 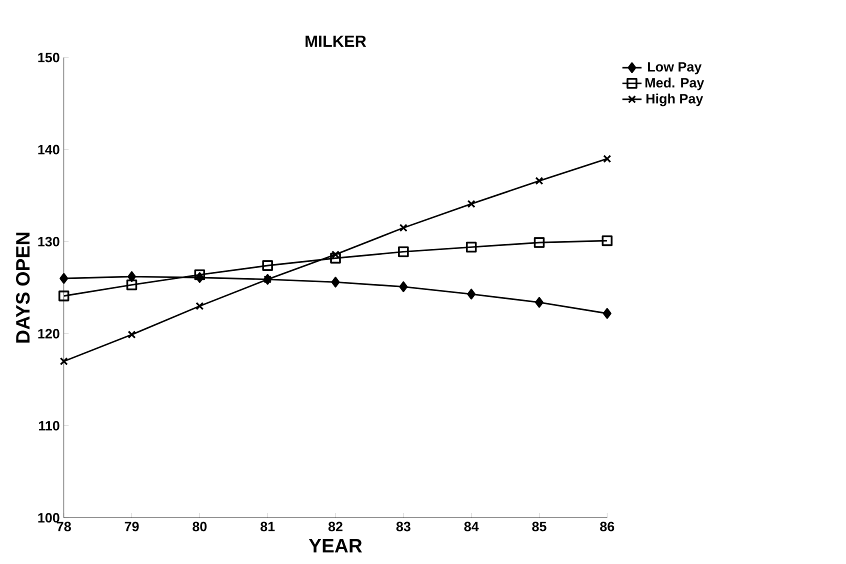 I want to click on x-tick-label: 79, so click(x=131, y=527).